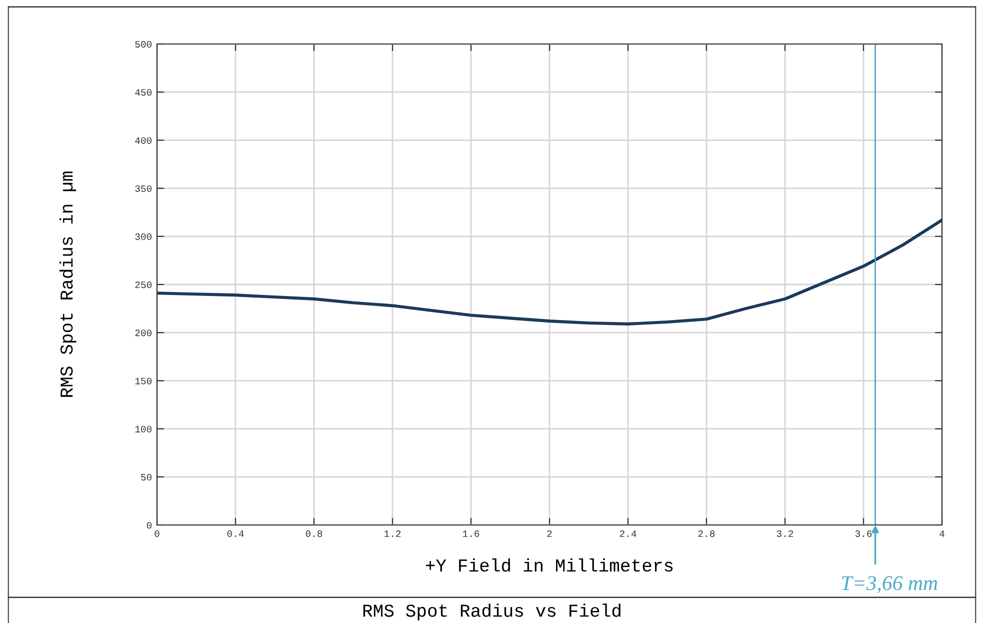 The width and height of the screenshot is (984, 623). Describe the element at coordinates (143, 381) in the screenshot. I see `y-tick-label: 150` at that location.